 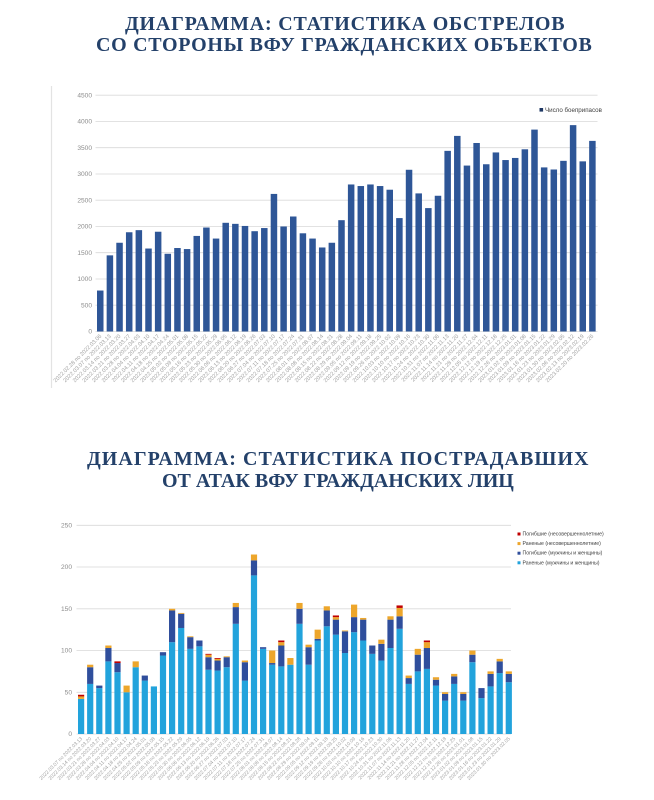 What do you see at coordinates (86, 305) in the screenshot?
I see `svg-text: 500` at bounding box center [86, 305].